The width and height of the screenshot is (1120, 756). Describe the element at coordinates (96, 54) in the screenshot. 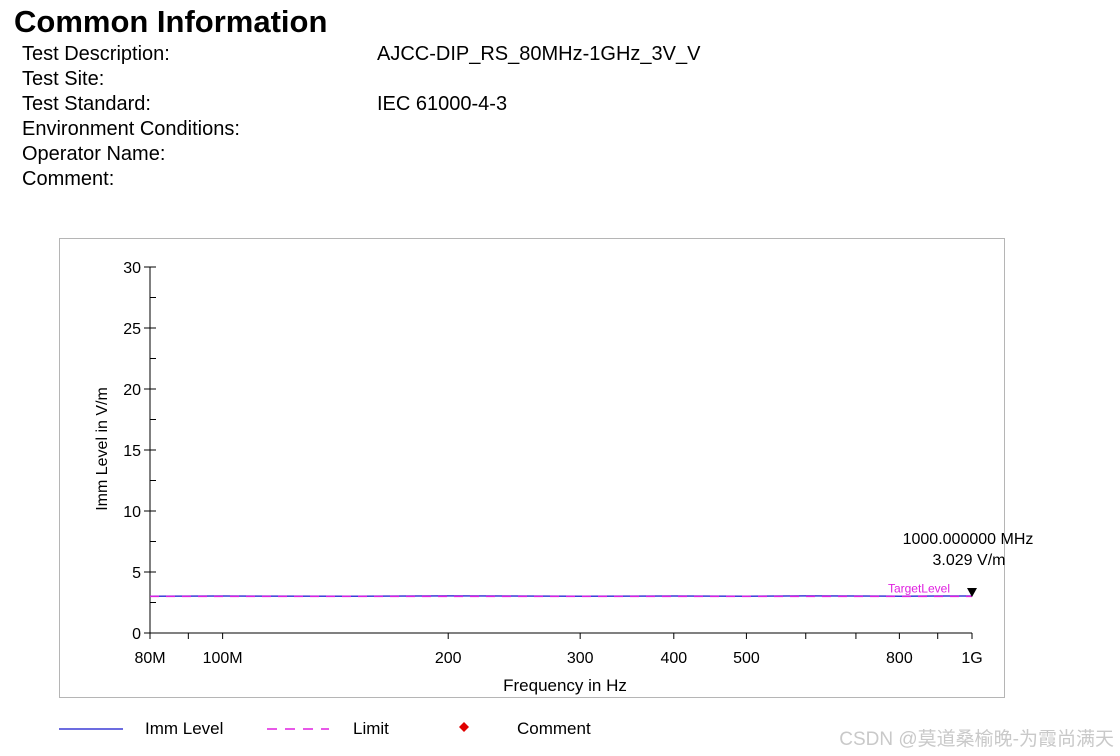

I see `info-label: Test Description:` at that location.